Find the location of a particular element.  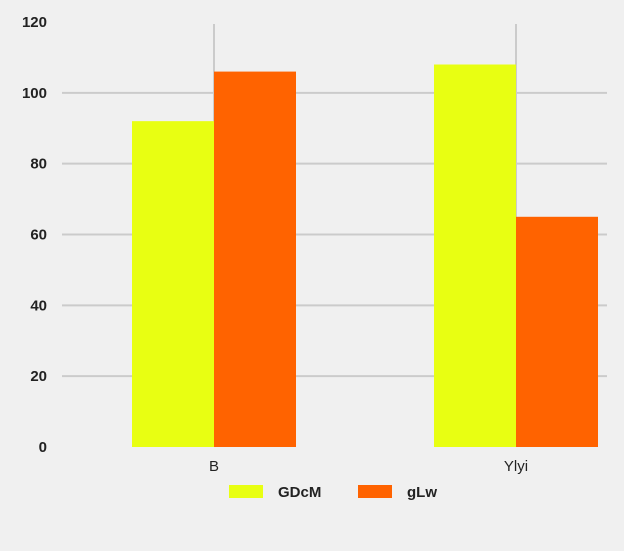

x-axis-ticks: B Ylyi is located at coordinates (368, 466).